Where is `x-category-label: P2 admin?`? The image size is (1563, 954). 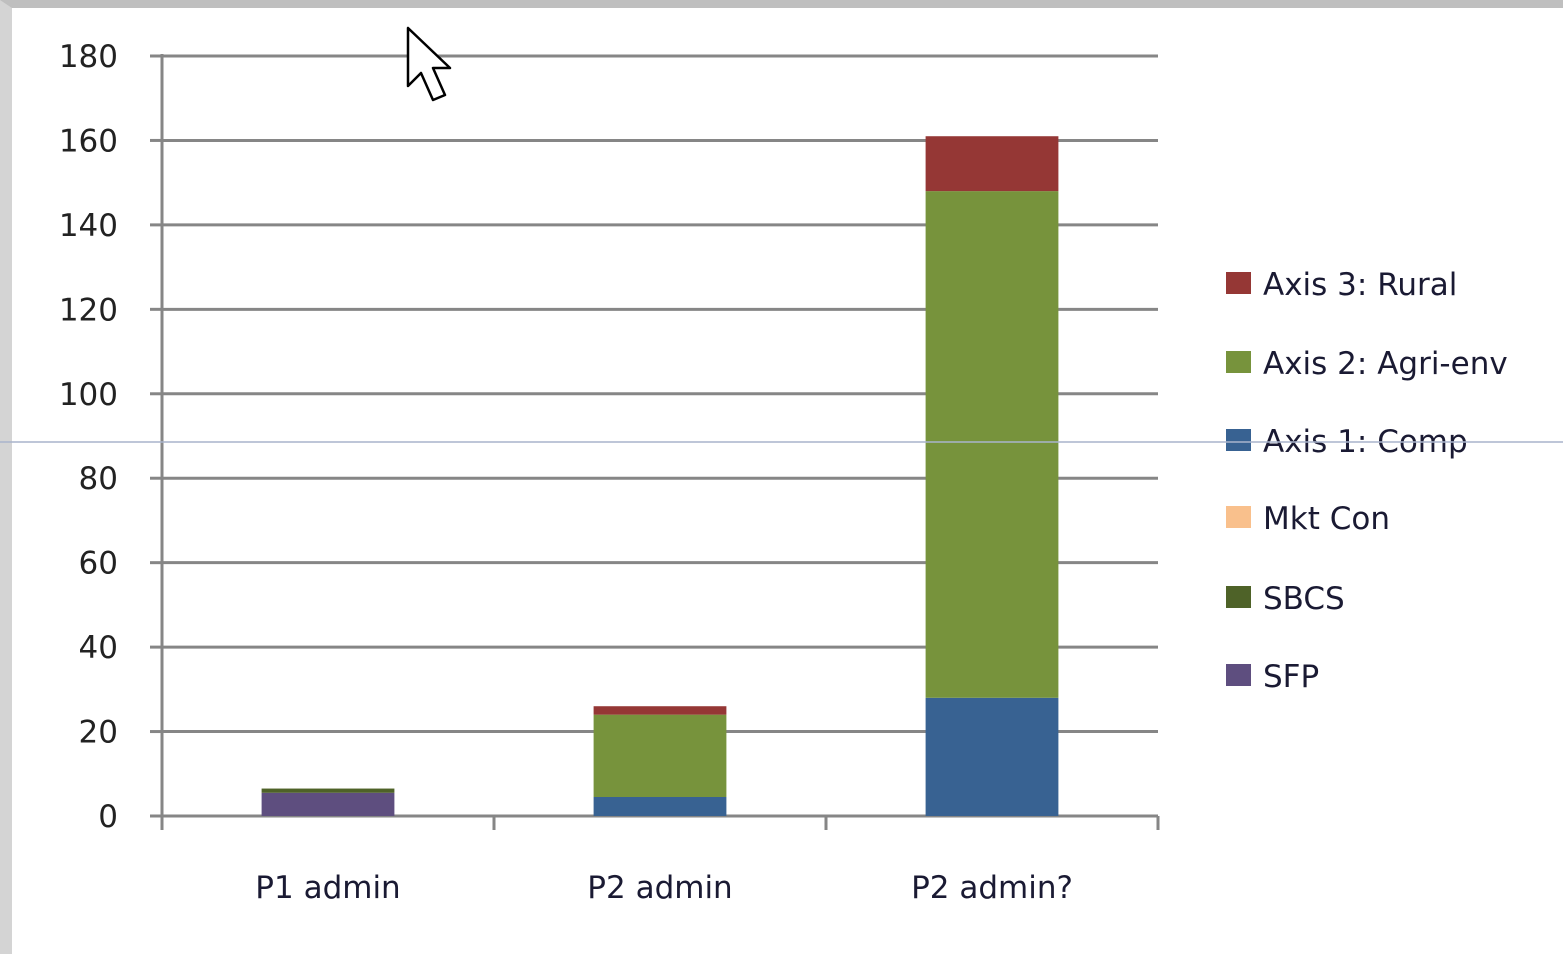
x-category-label: P2 admin? is located at coordinates (992, 888).